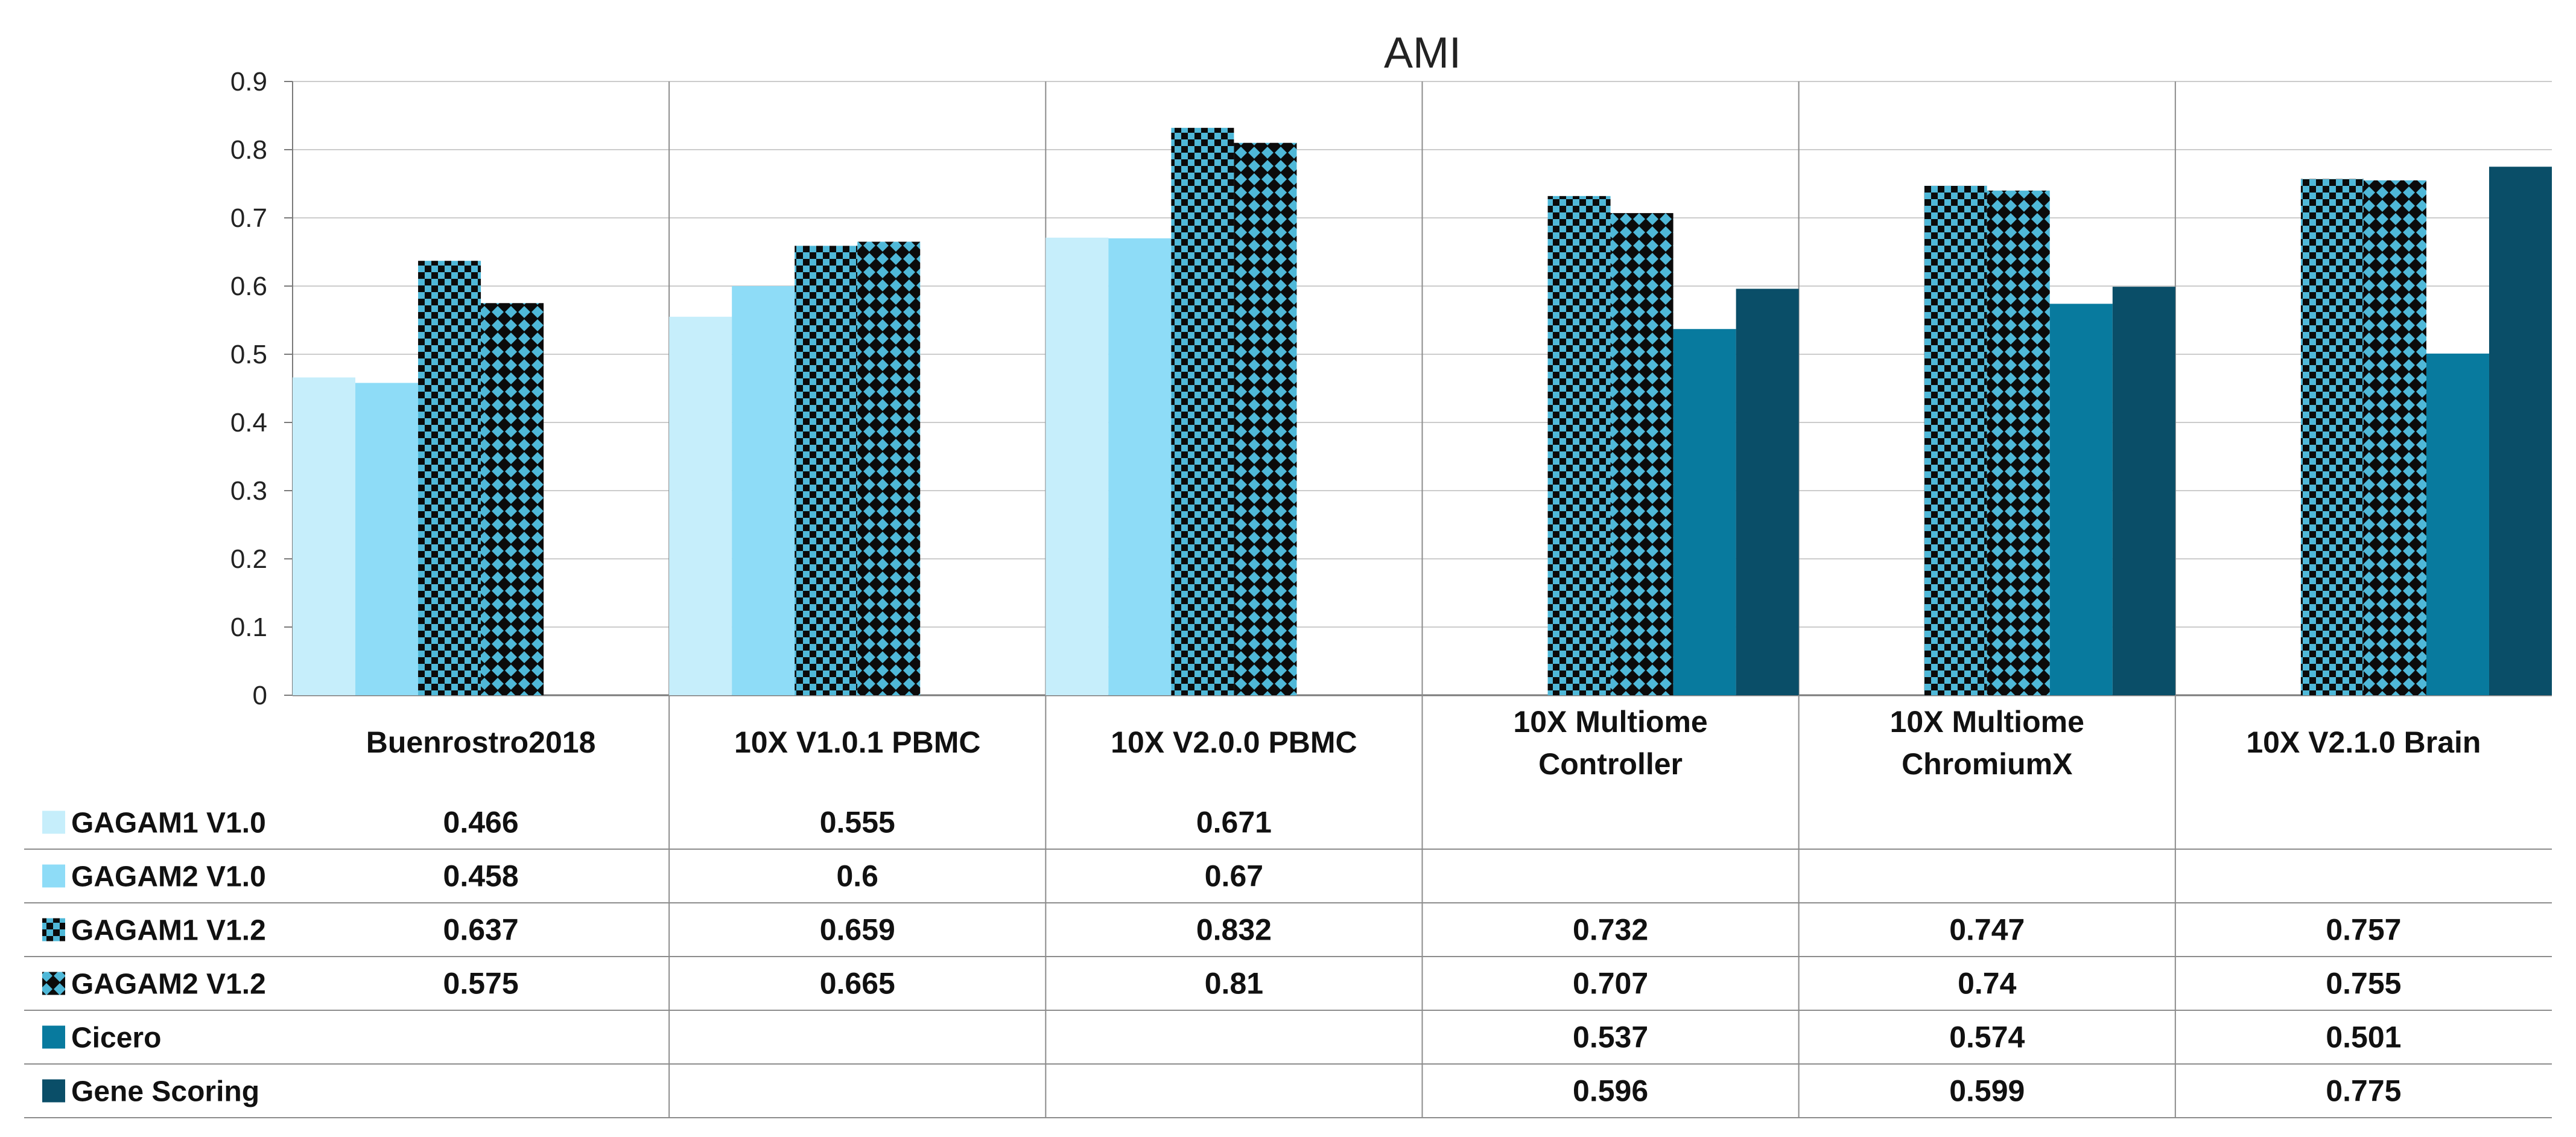  I want to click on data-table-cell: 0.732, so click(1610, 930).